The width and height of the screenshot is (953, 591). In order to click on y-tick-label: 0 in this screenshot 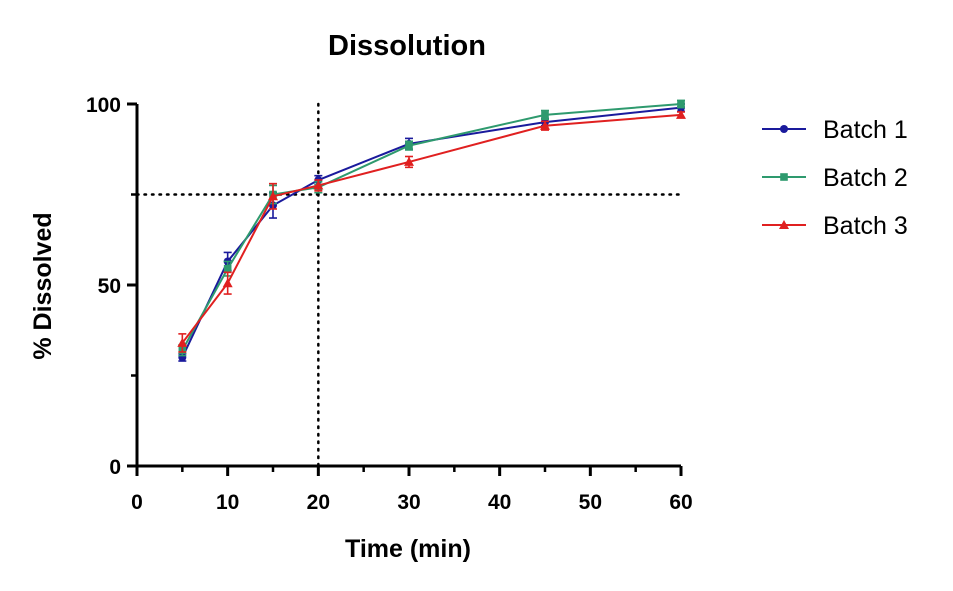, I will do `click(115, 467)`.